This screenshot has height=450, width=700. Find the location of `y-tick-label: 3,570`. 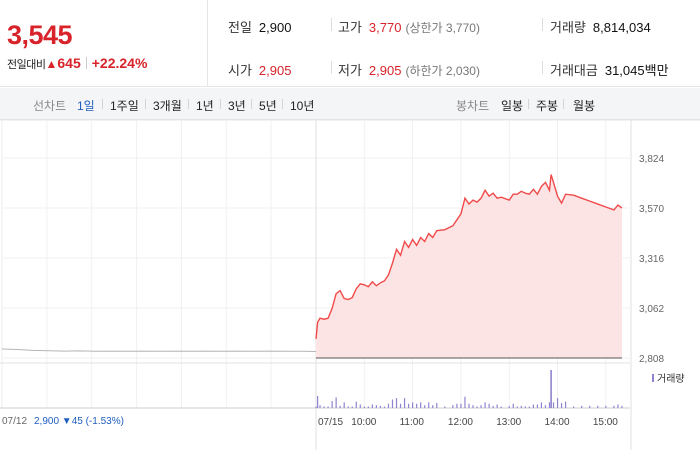

y-tick-label: 3,570 is located at coordinates (651, 209).